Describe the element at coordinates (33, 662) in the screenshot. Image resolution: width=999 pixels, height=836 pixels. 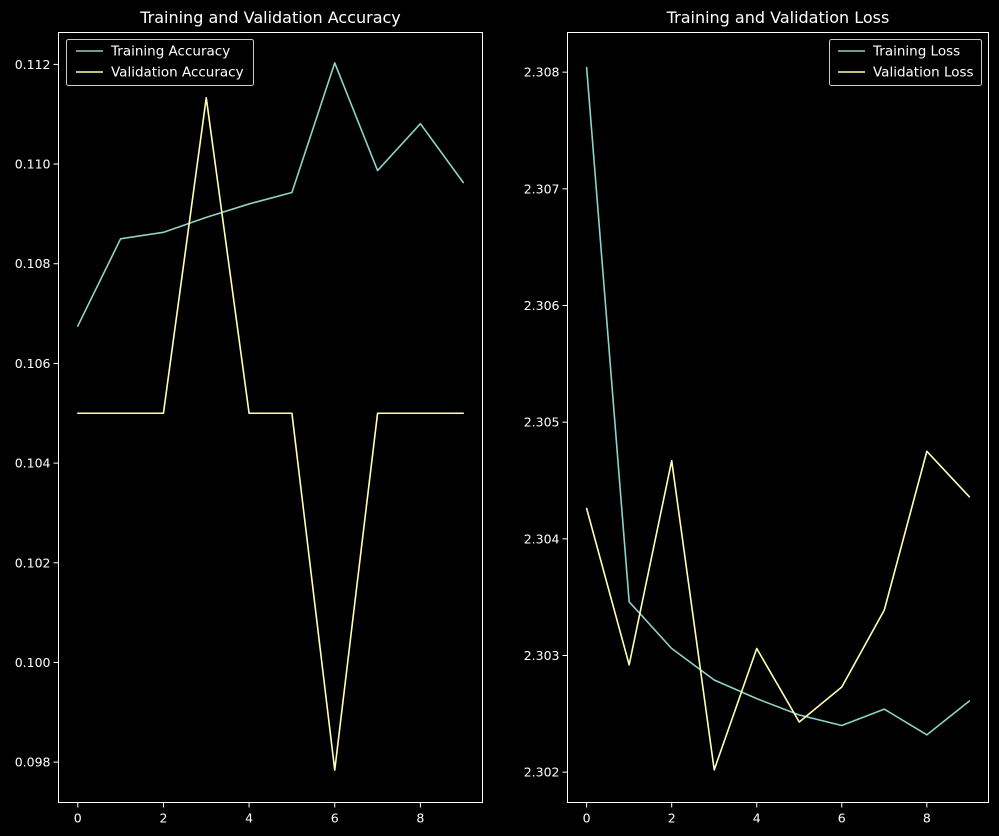
I see `accuracy-y-tick-label: 0.100` at that location.